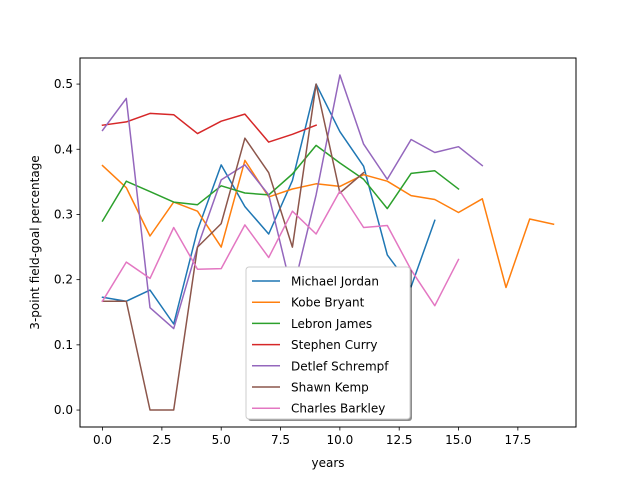  I want to click on x-axis: 0.0 2.5 5.0 7.5 10.0 12.5 15.0 17.5, so click(312, 437).